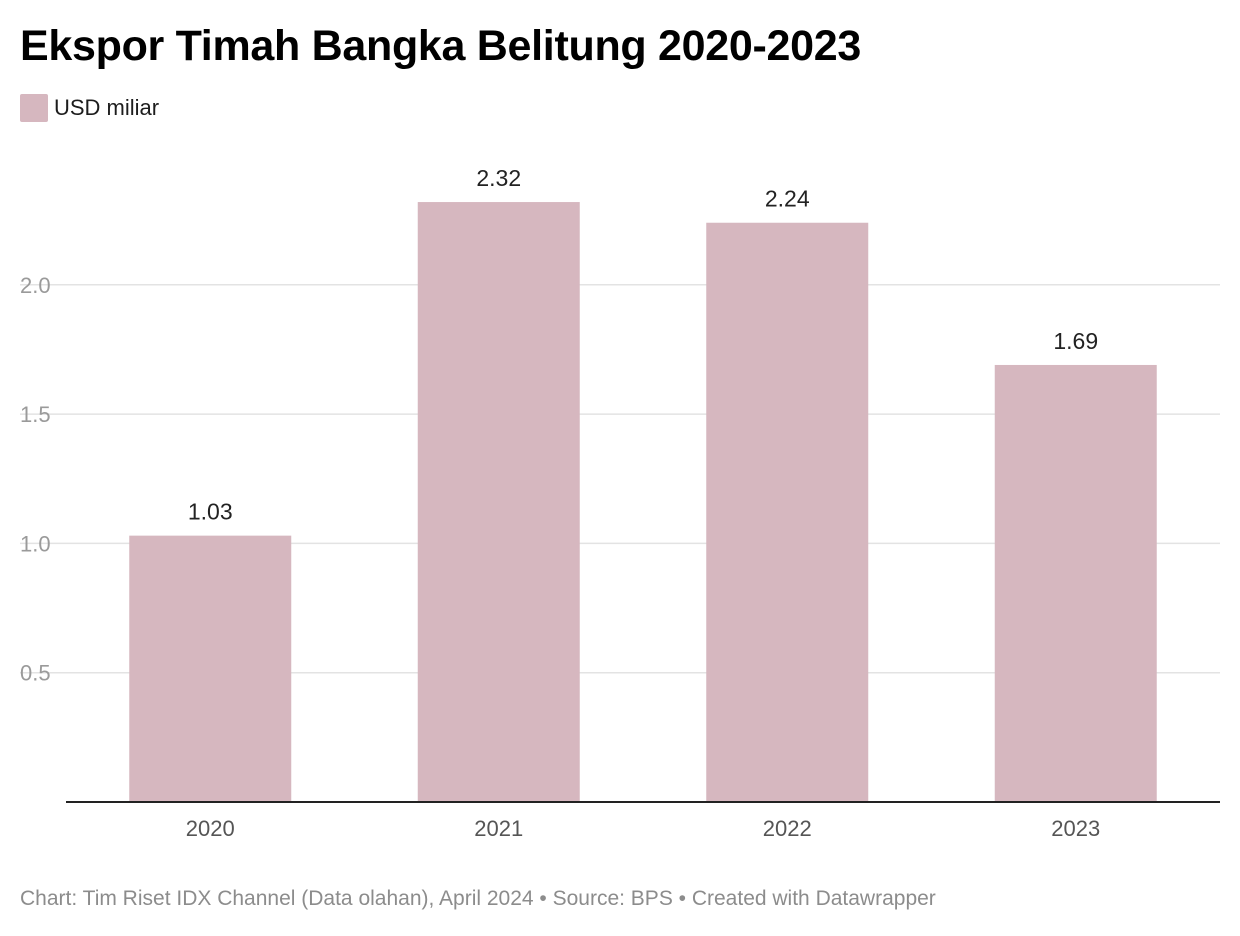 The height and width of the screenshot is (936, 1240). I want to click on bar-2022, so click(787, 512).